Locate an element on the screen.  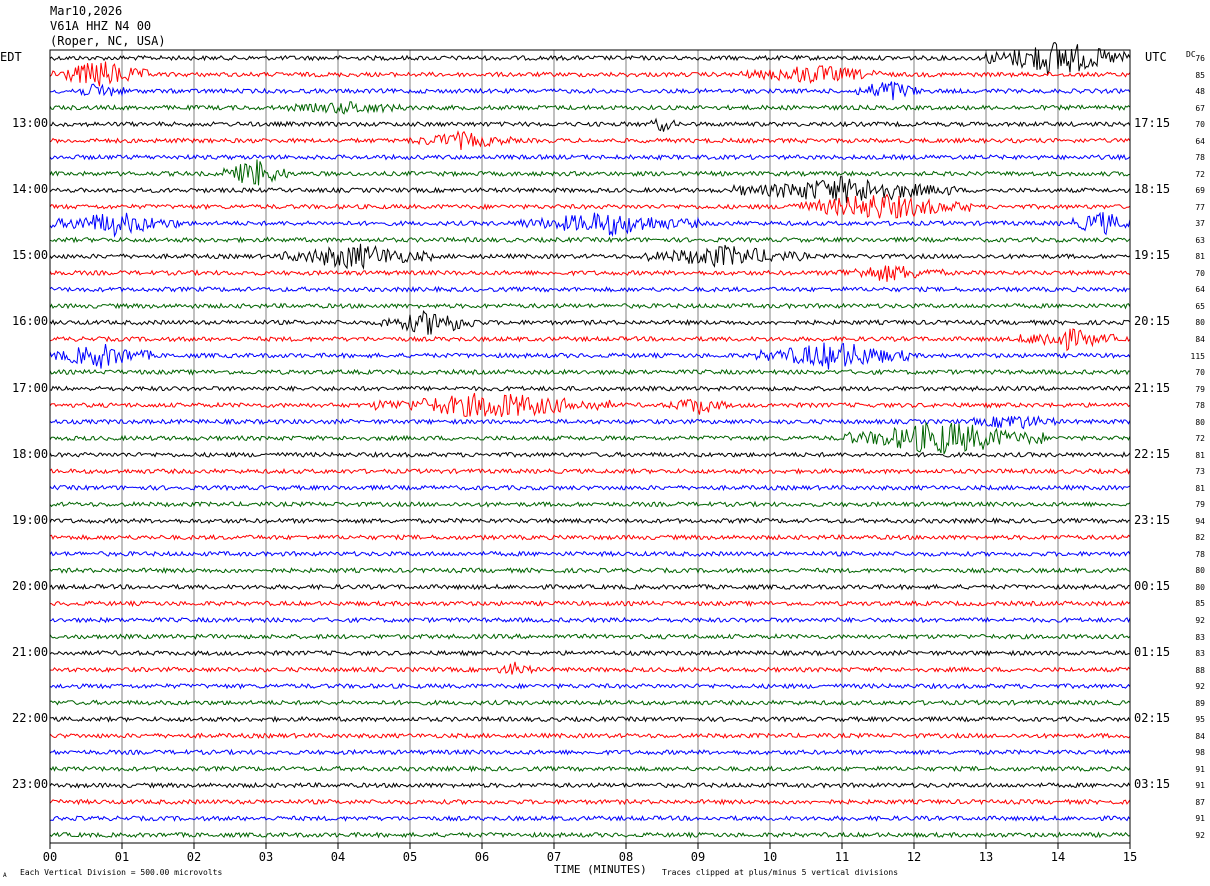
right-hour-label: 17:15 is located at coordinates (1152, 123).